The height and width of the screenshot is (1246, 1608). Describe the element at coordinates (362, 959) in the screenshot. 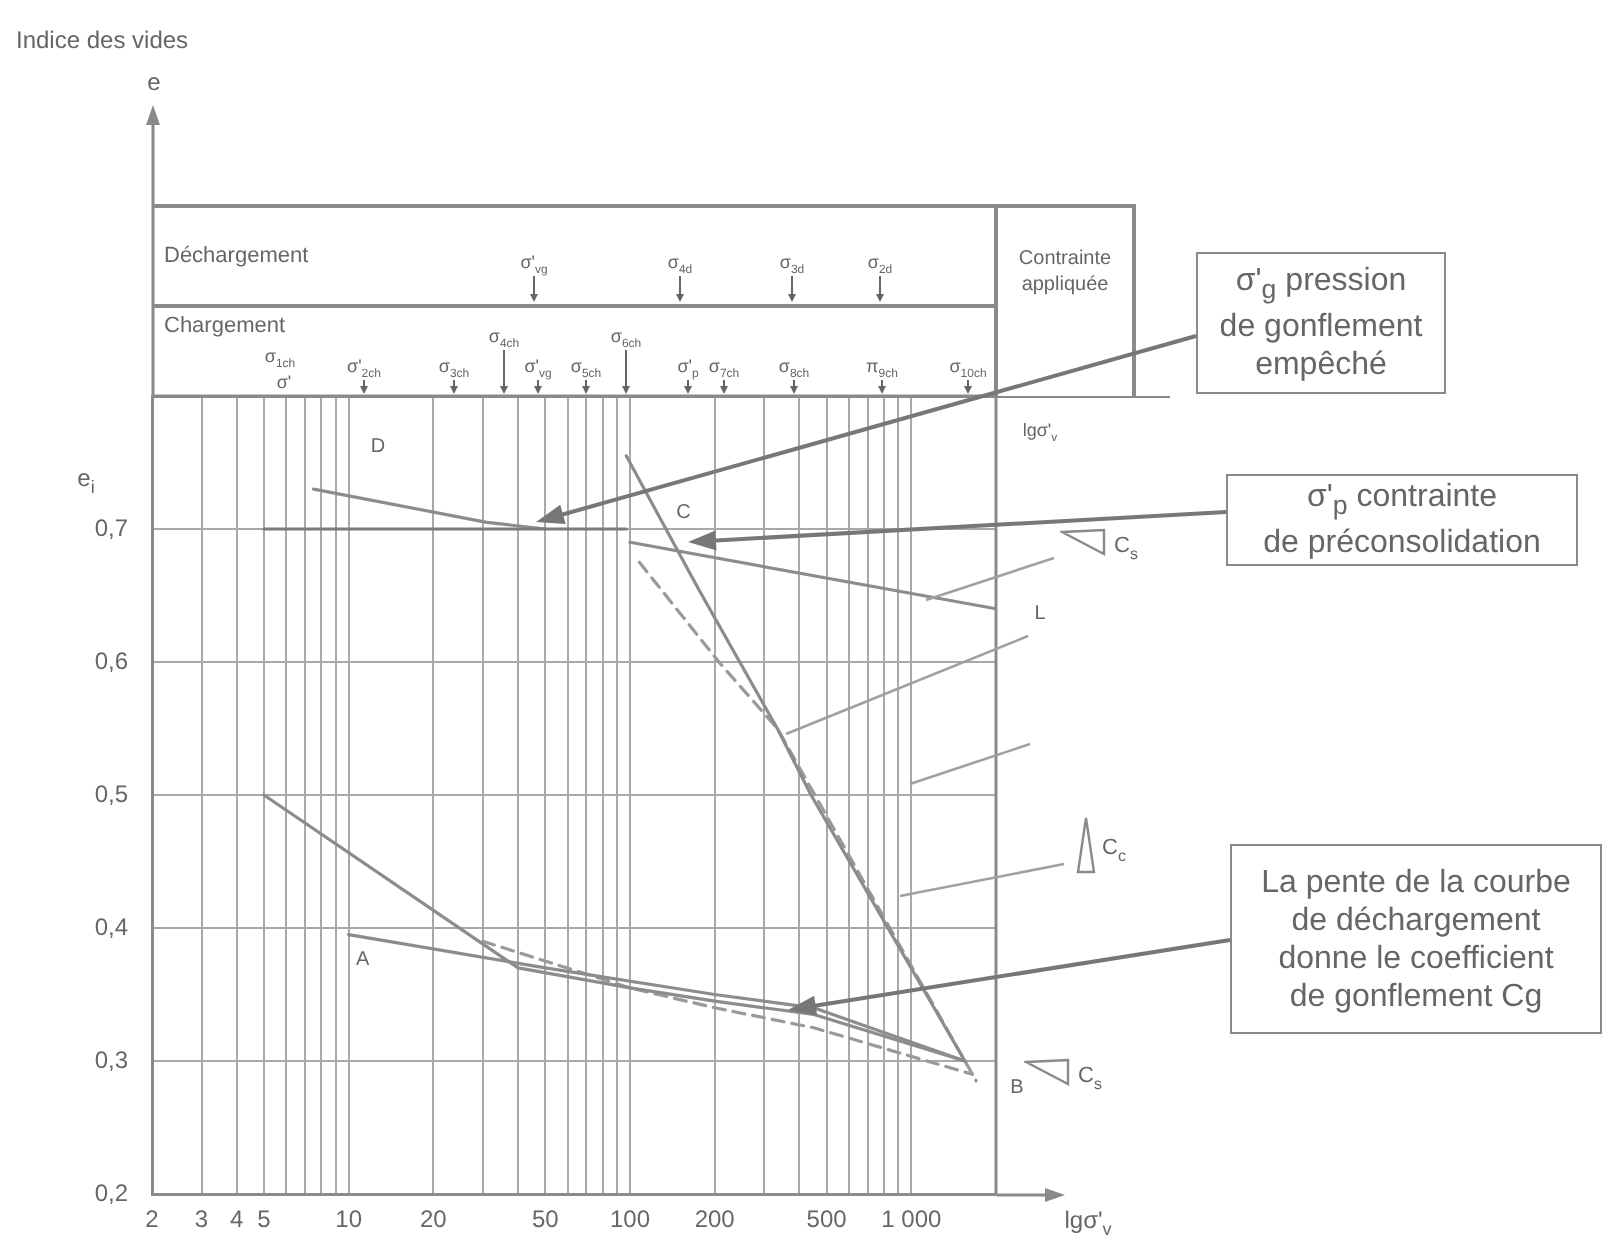

I see `annotation: A` at that location.